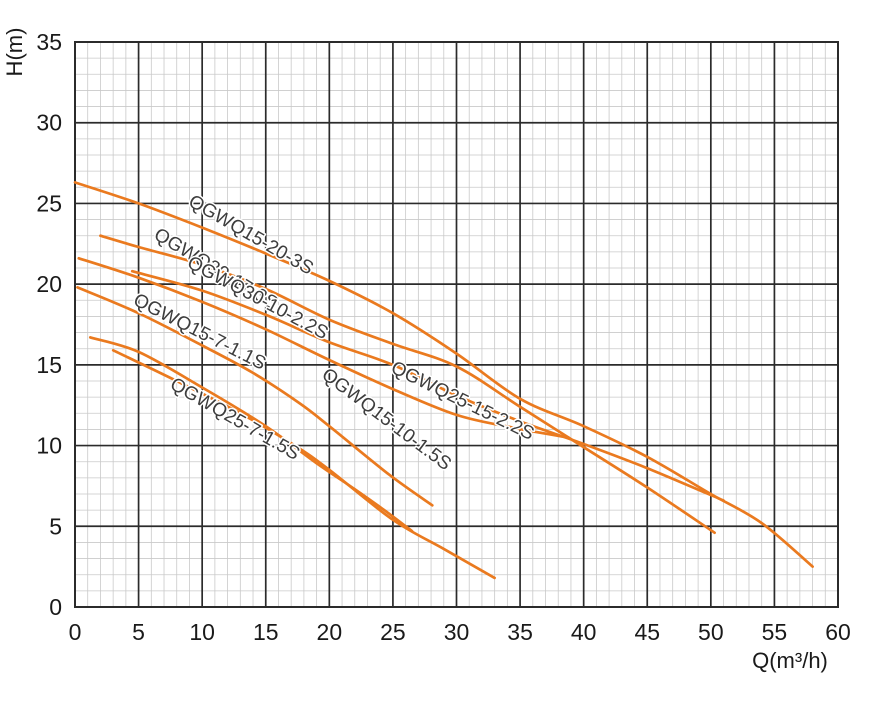  I want to click on y-tick-label-0: 0, so click(55, 607).